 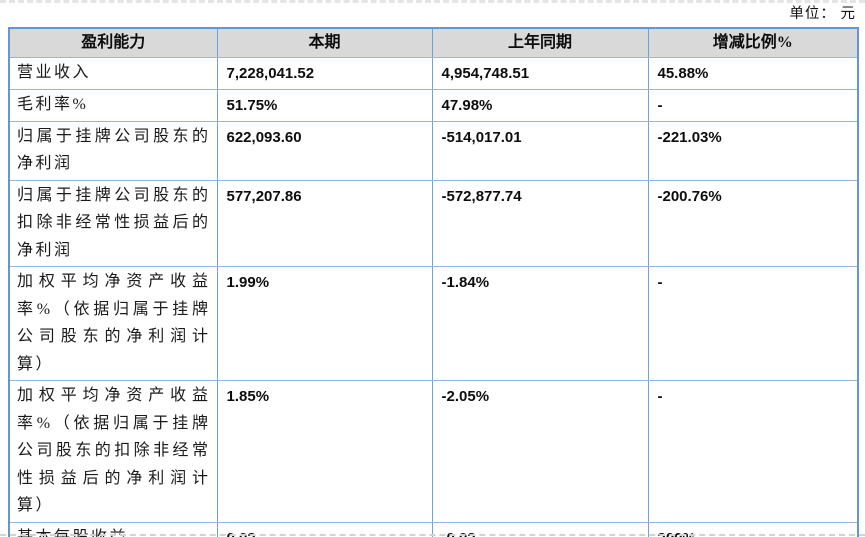 What do you see at coordinates (113, 451) in the screenshot?
I see `metric-label-cell: 加权平均净资产收益率%（依据归属于挂牌公司股东的扣除非经常性损益后的净利润计算）` at bounding box center [113, 451].